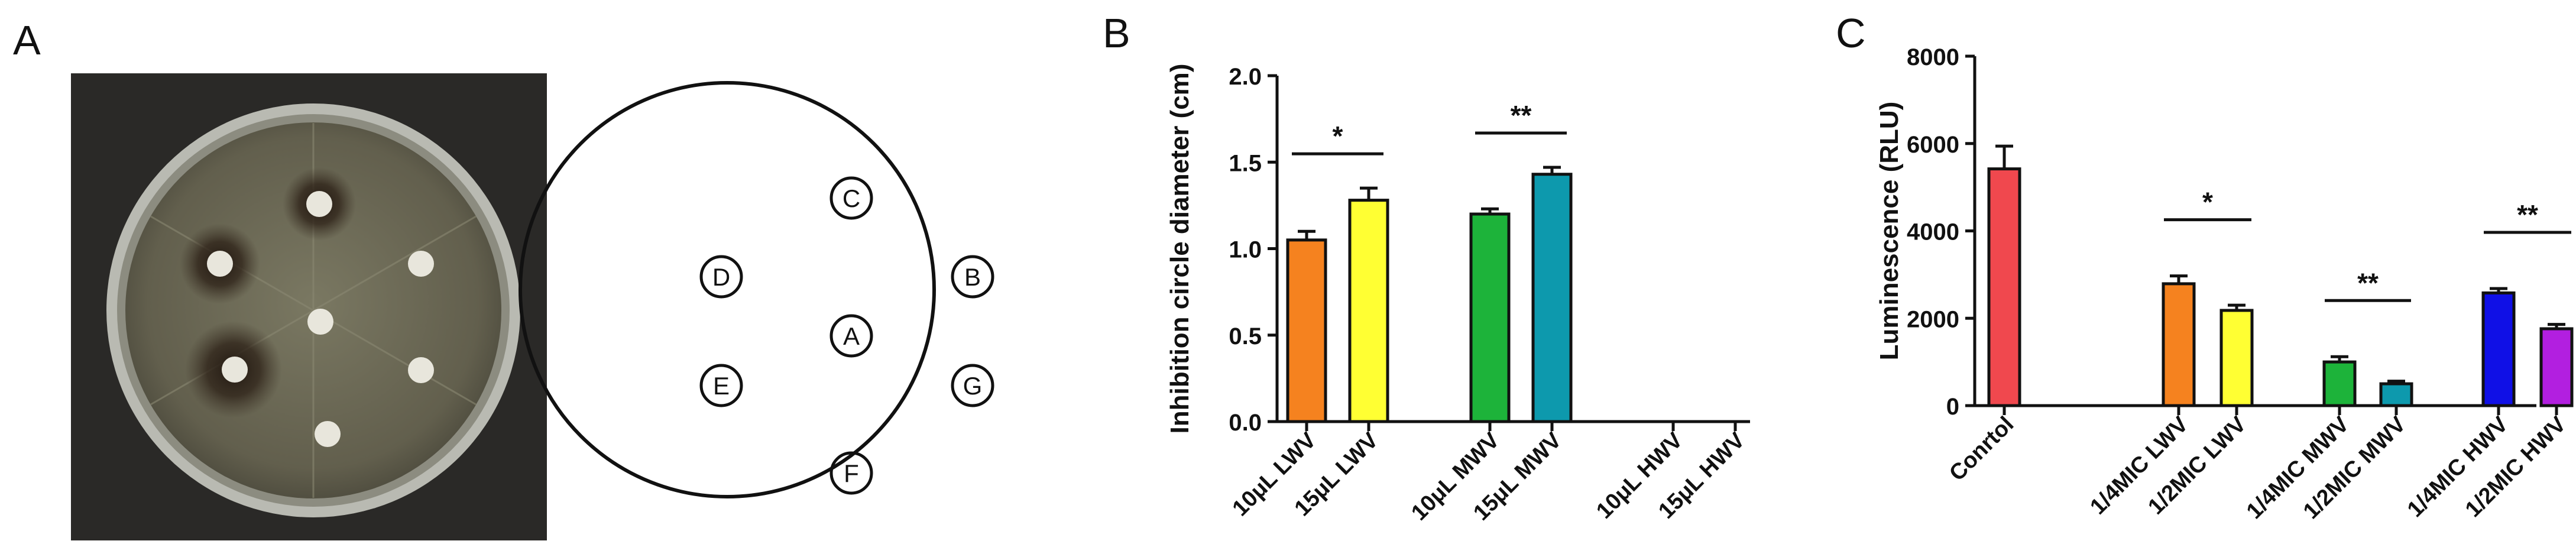 The width and height of the screenshot is (2576, 557). I want to click on y-tick-label: 6000, so click(1933, 145).